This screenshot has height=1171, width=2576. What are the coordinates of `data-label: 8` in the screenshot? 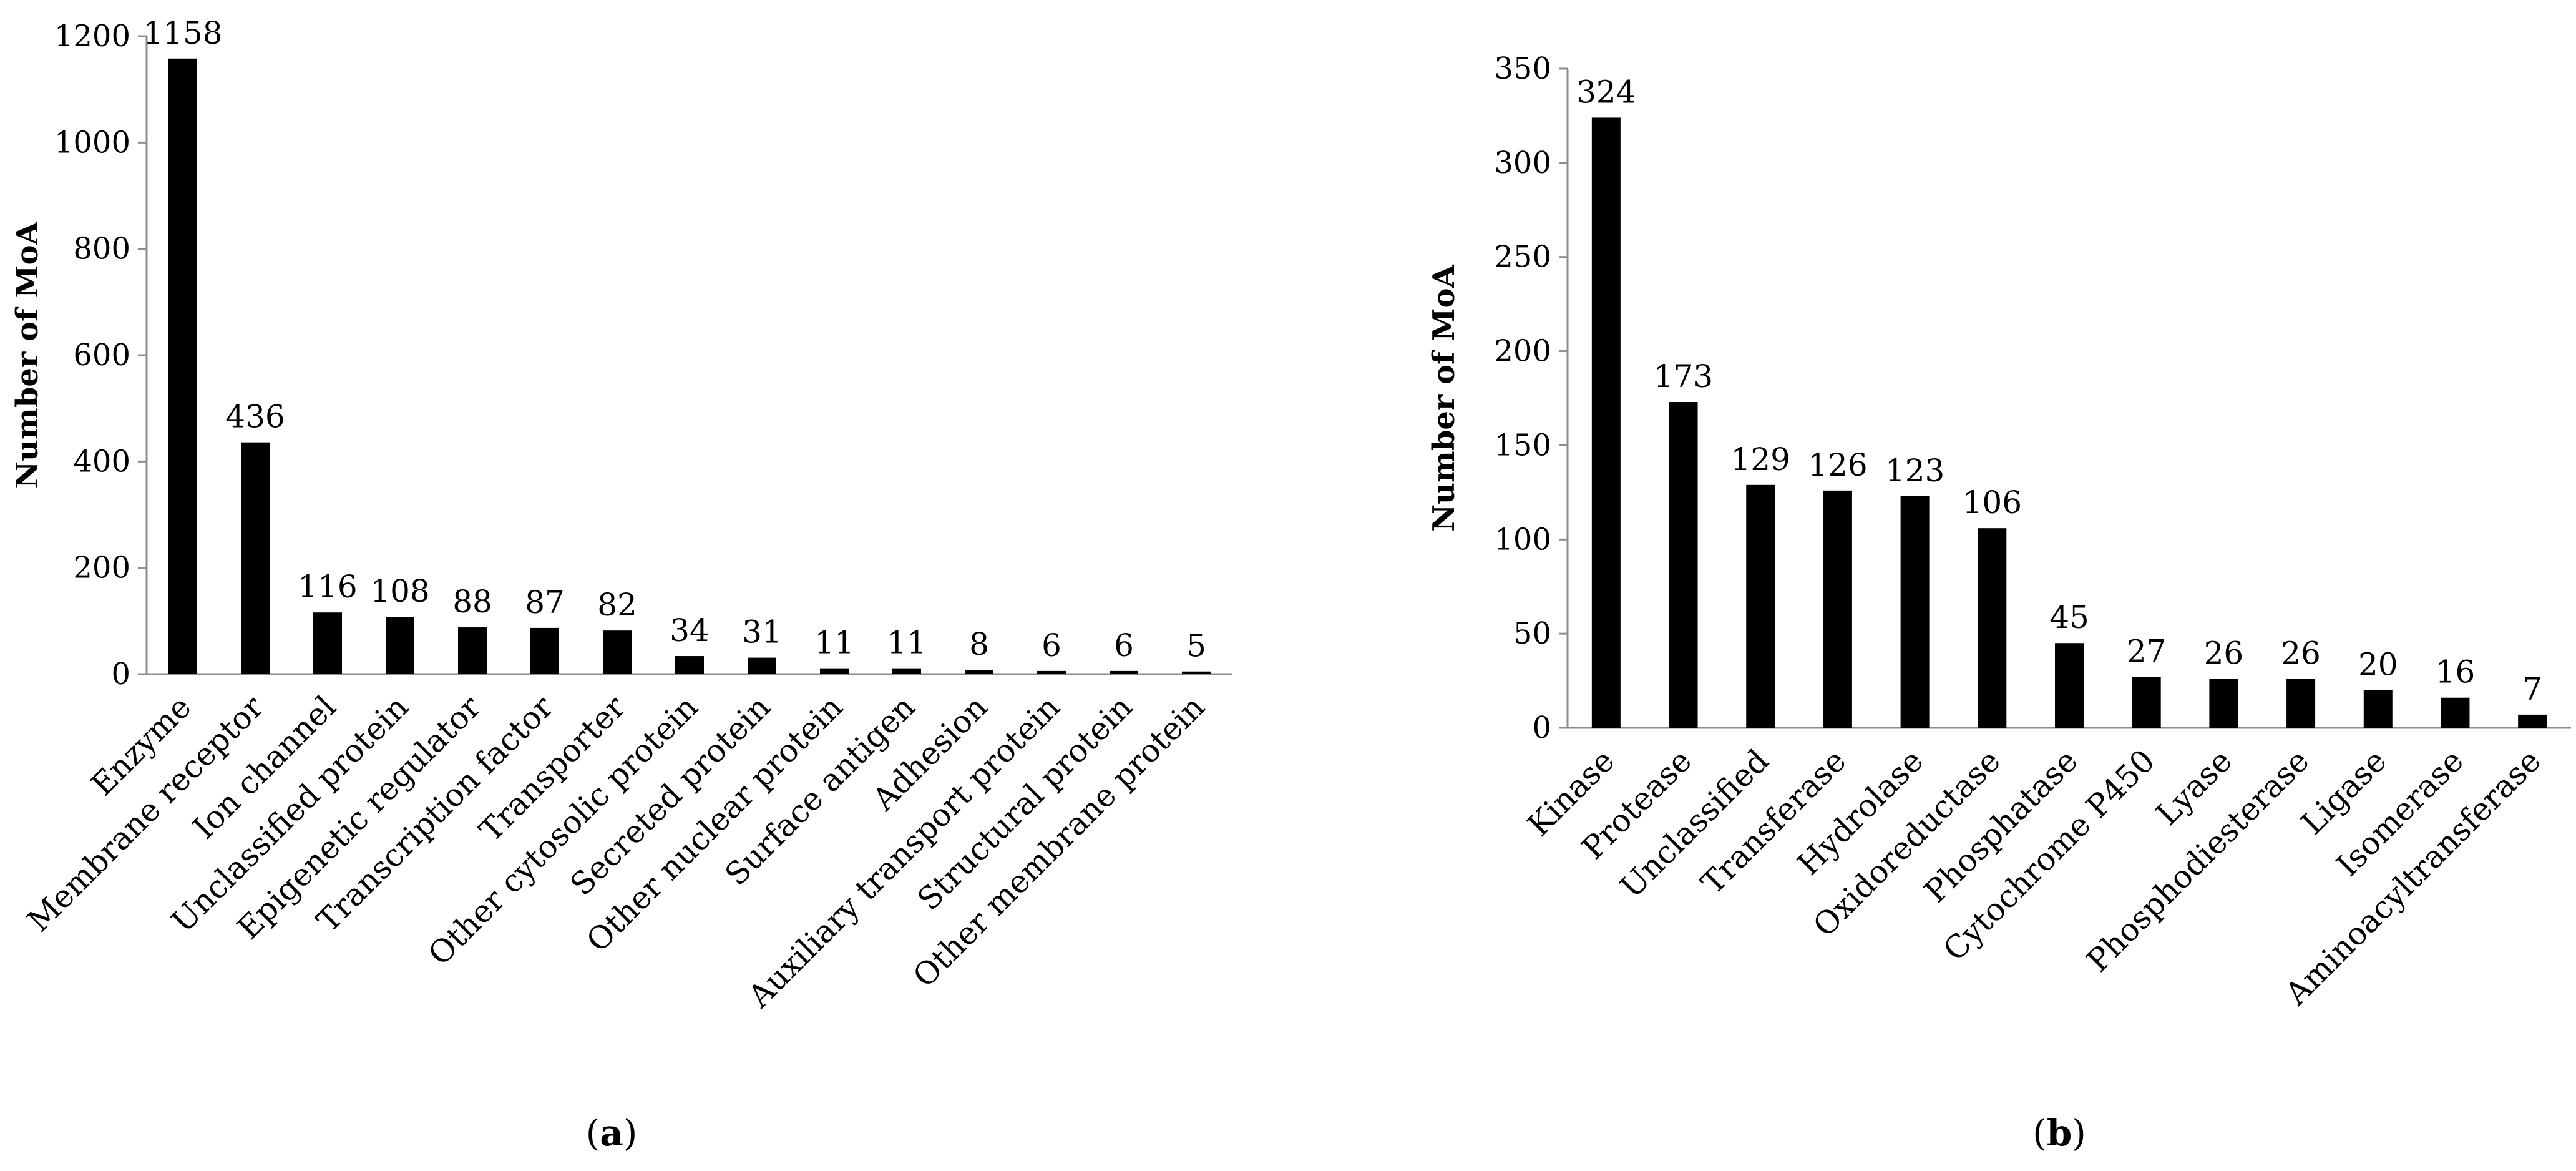 It's located at (979, 644).